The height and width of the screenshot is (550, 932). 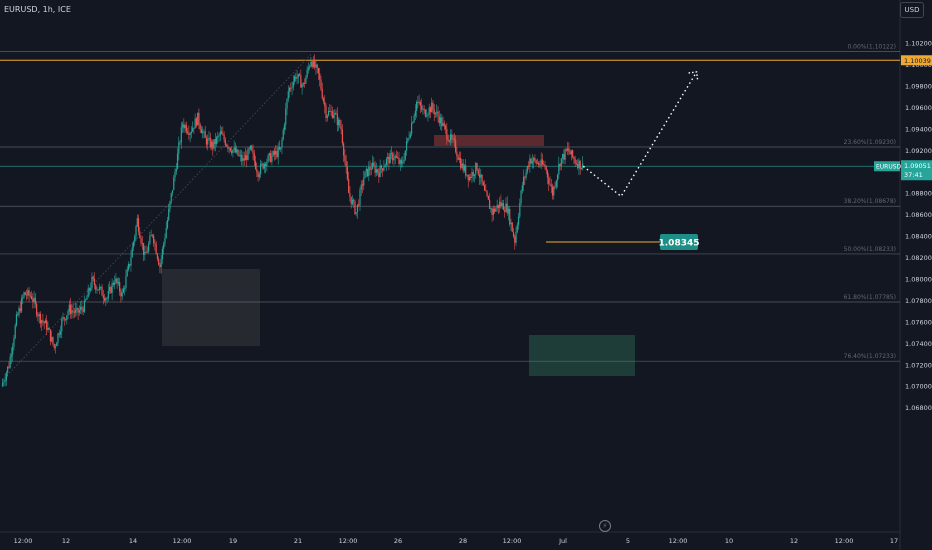 What do you see at coordinates (37, 9) in the screenshot?
I see `symbol-title: EURUSD, 1h, ICE` at bounding box center [37, 9].